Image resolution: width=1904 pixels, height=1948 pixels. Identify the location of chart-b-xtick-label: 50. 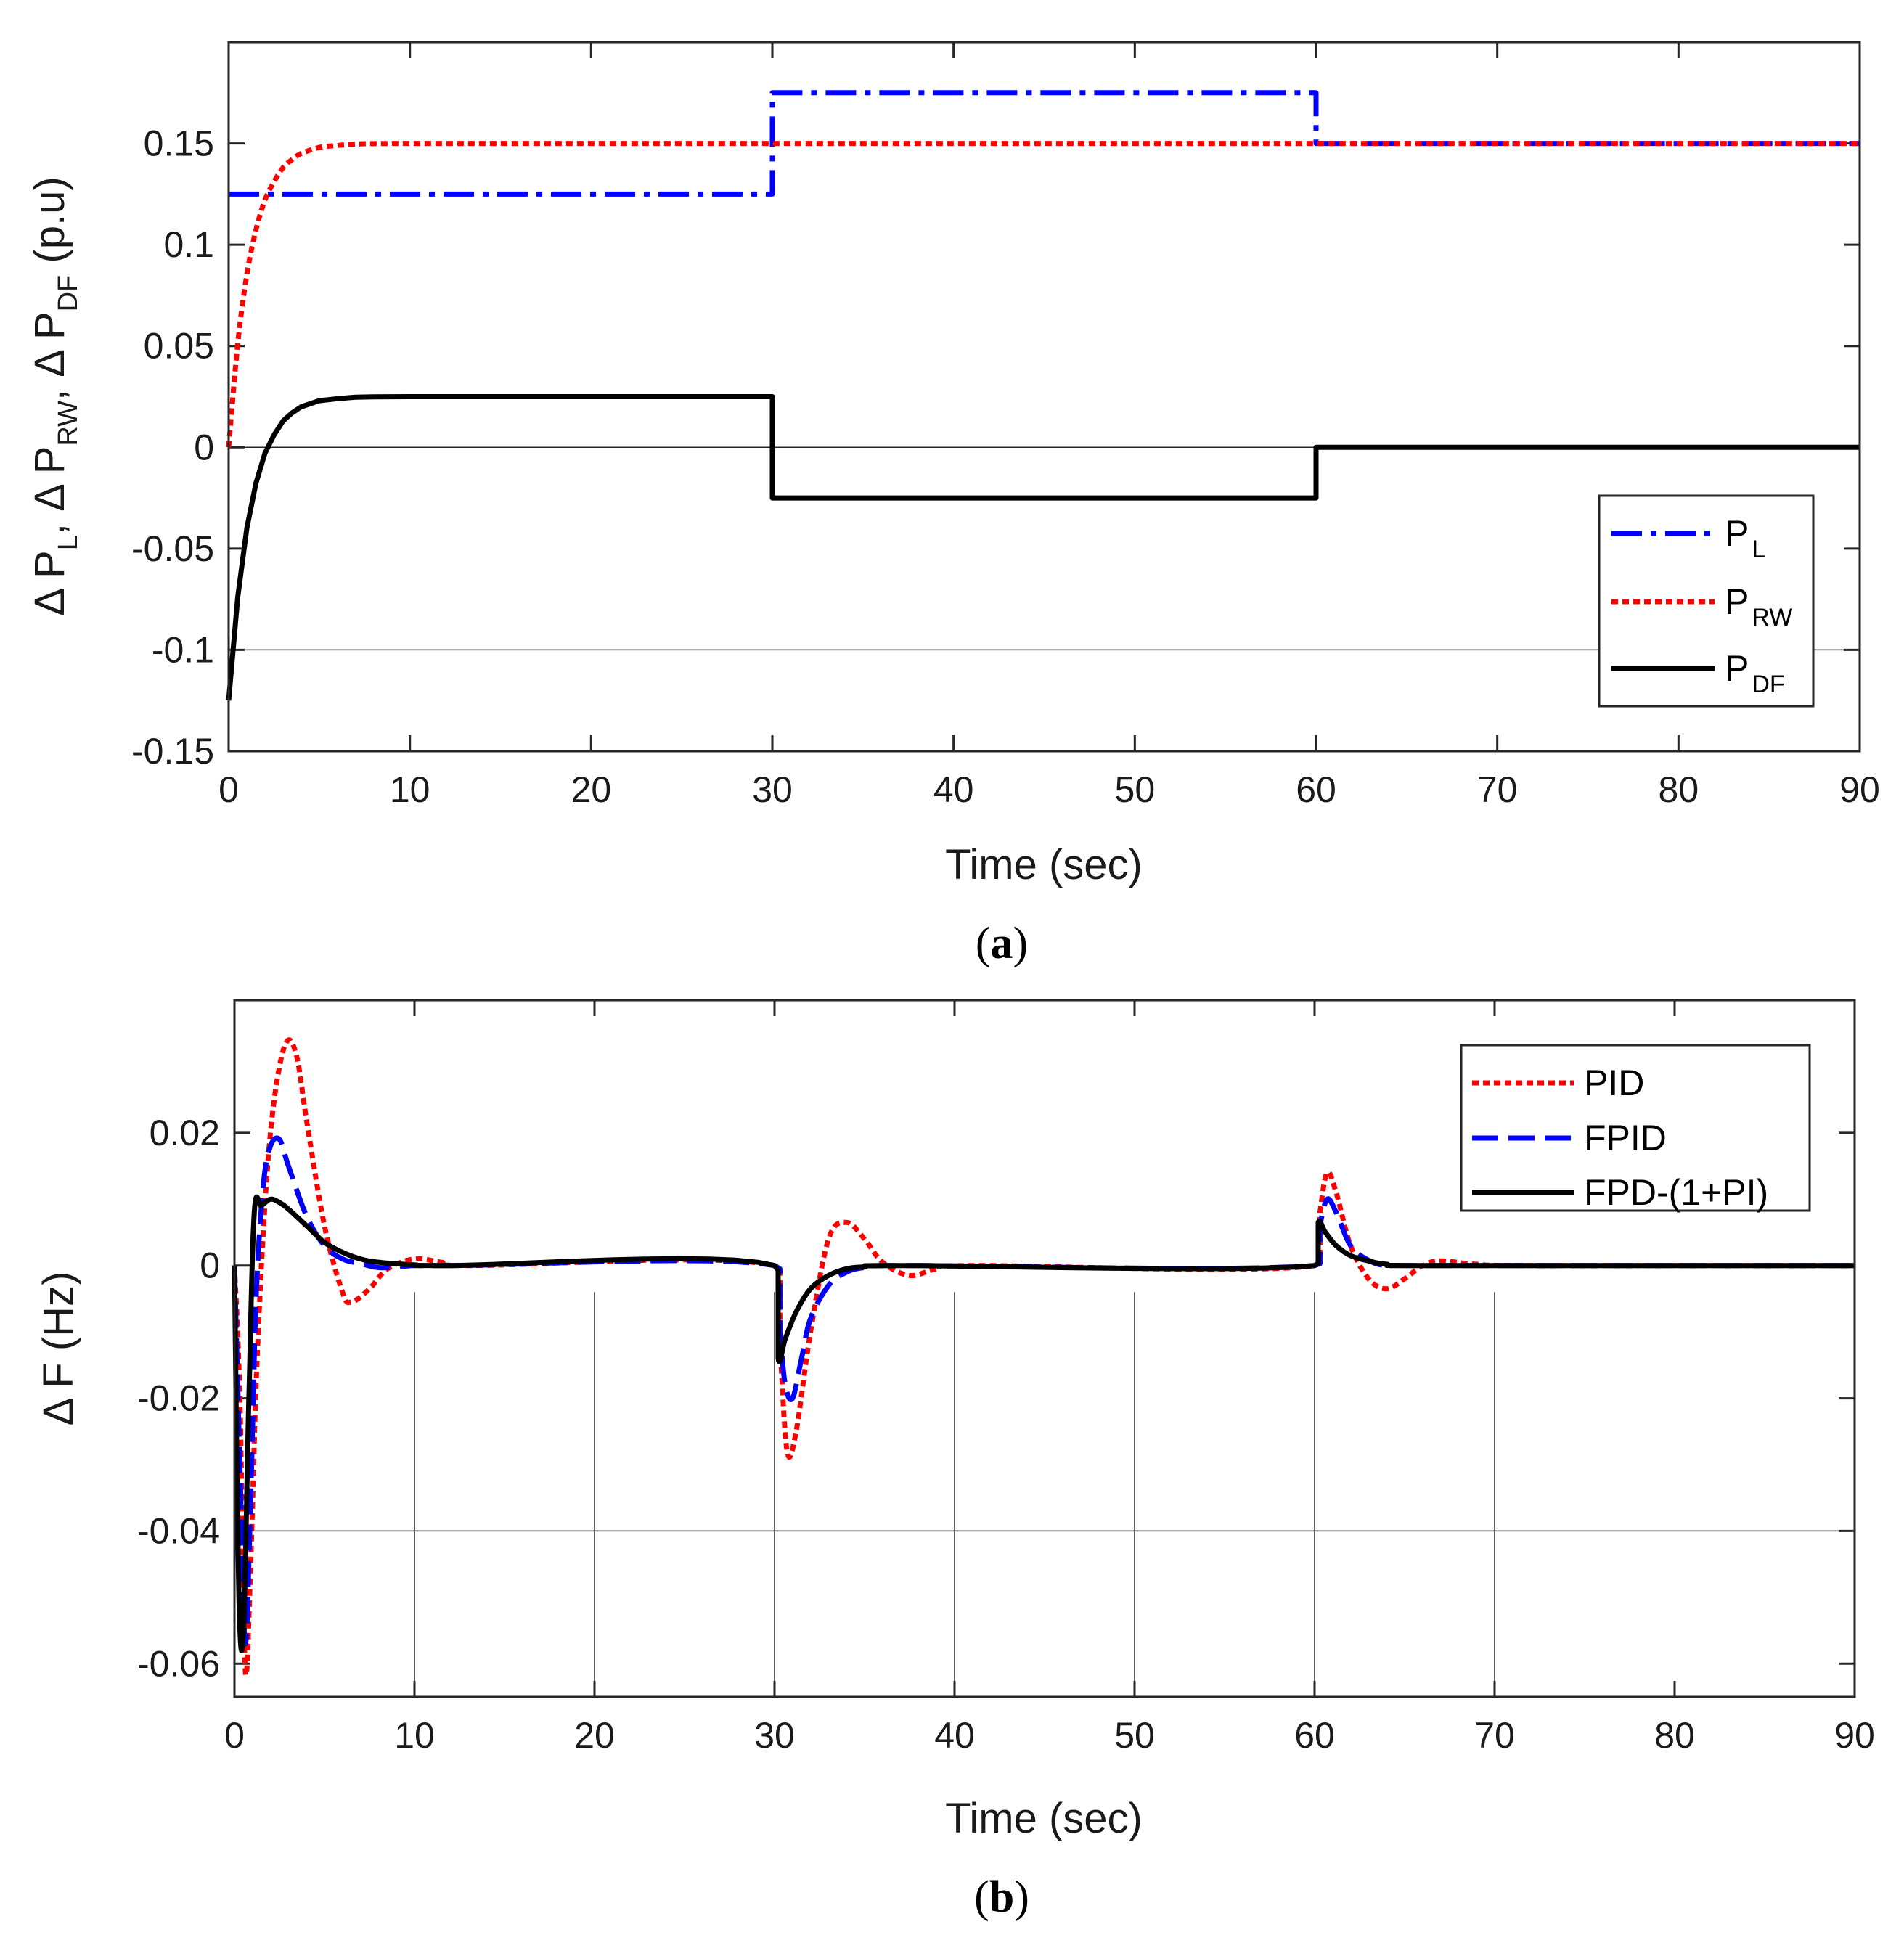
(1135, 1736).